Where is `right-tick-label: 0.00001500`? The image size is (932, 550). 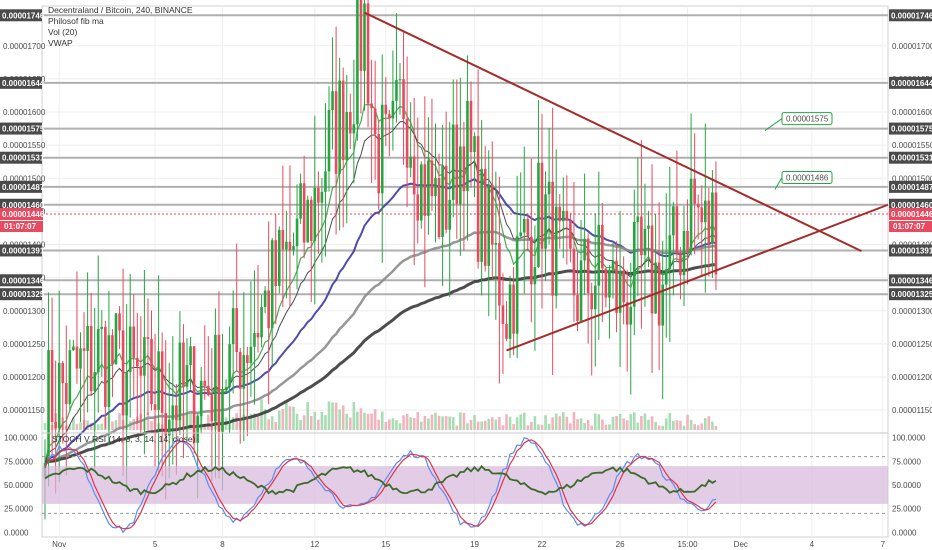
right-tick-label: 0.00001500 is located at coordinates (912, 178).